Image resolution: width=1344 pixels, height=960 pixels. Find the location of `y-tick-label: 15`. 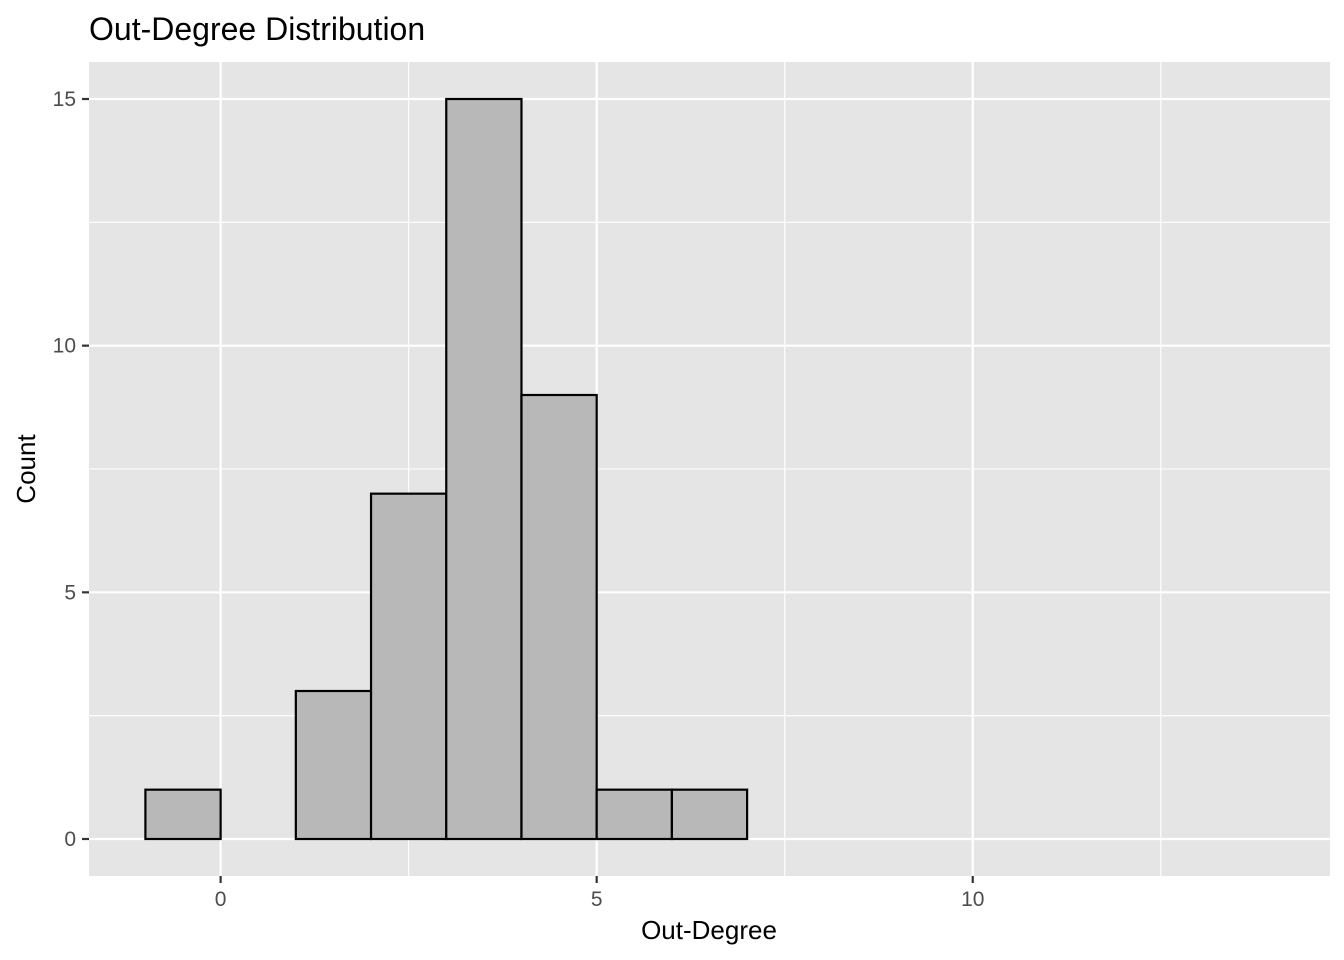

y-tick-label: 15 is located at coordinates (64, 99).